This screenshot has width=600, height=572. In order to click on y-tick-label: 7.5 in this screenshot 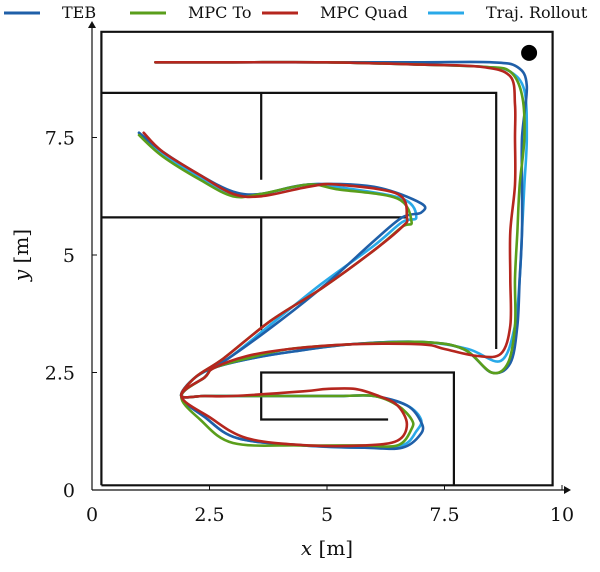, I will do `click(60, 139)`.